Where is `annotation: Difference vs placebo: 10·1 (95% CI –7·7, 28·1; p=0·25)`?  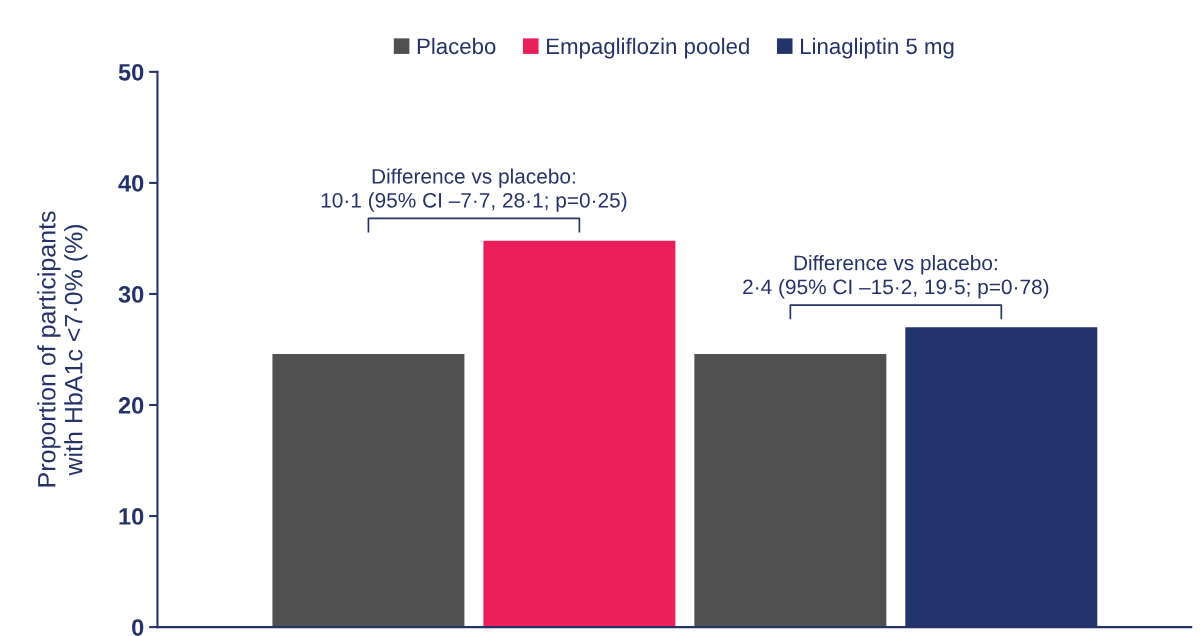
annotation: Difference vs placebo: 10·1 (95% CI –7·7, 28·1; p=0·25) is located at coordinates (474, 190).